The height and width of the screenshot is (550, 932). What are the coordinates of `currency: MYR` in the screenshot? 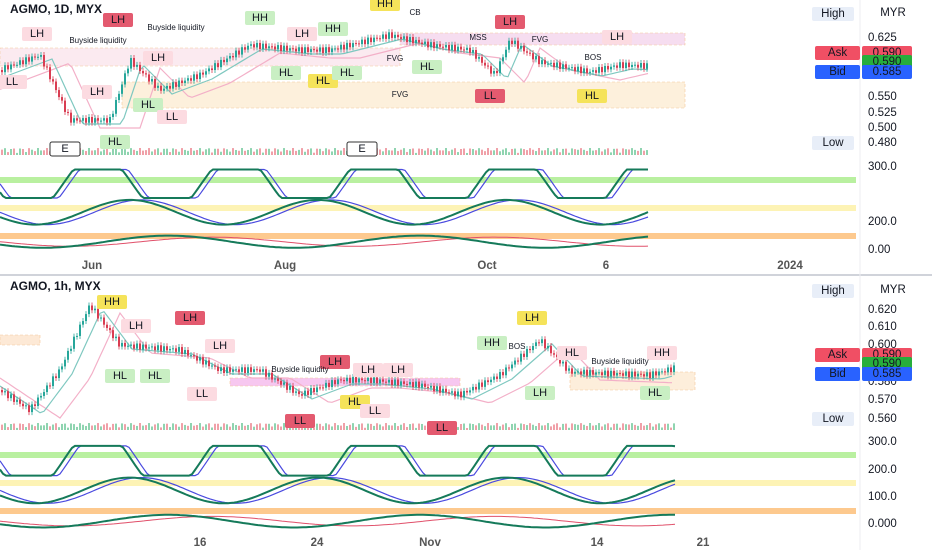 It's located at (893, 13).